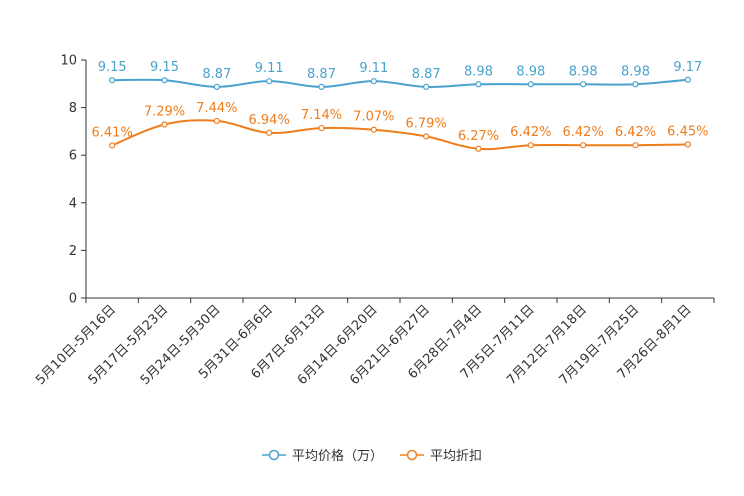  What do you see at coordinates (73, 299) in the screenshot?
I see `y-tick-label: 0` at bounding box center [73, 299].